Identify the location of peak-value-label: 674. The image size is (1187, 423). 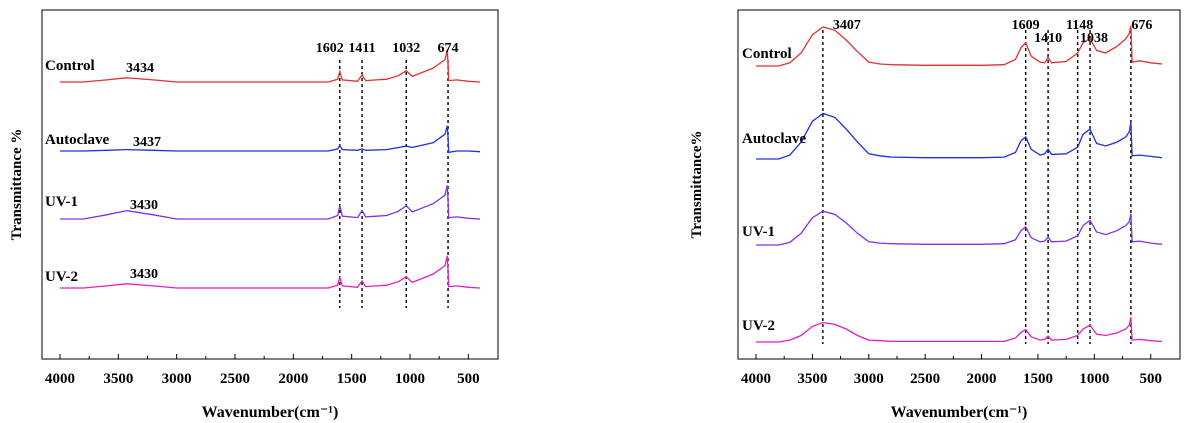
(448, 48).